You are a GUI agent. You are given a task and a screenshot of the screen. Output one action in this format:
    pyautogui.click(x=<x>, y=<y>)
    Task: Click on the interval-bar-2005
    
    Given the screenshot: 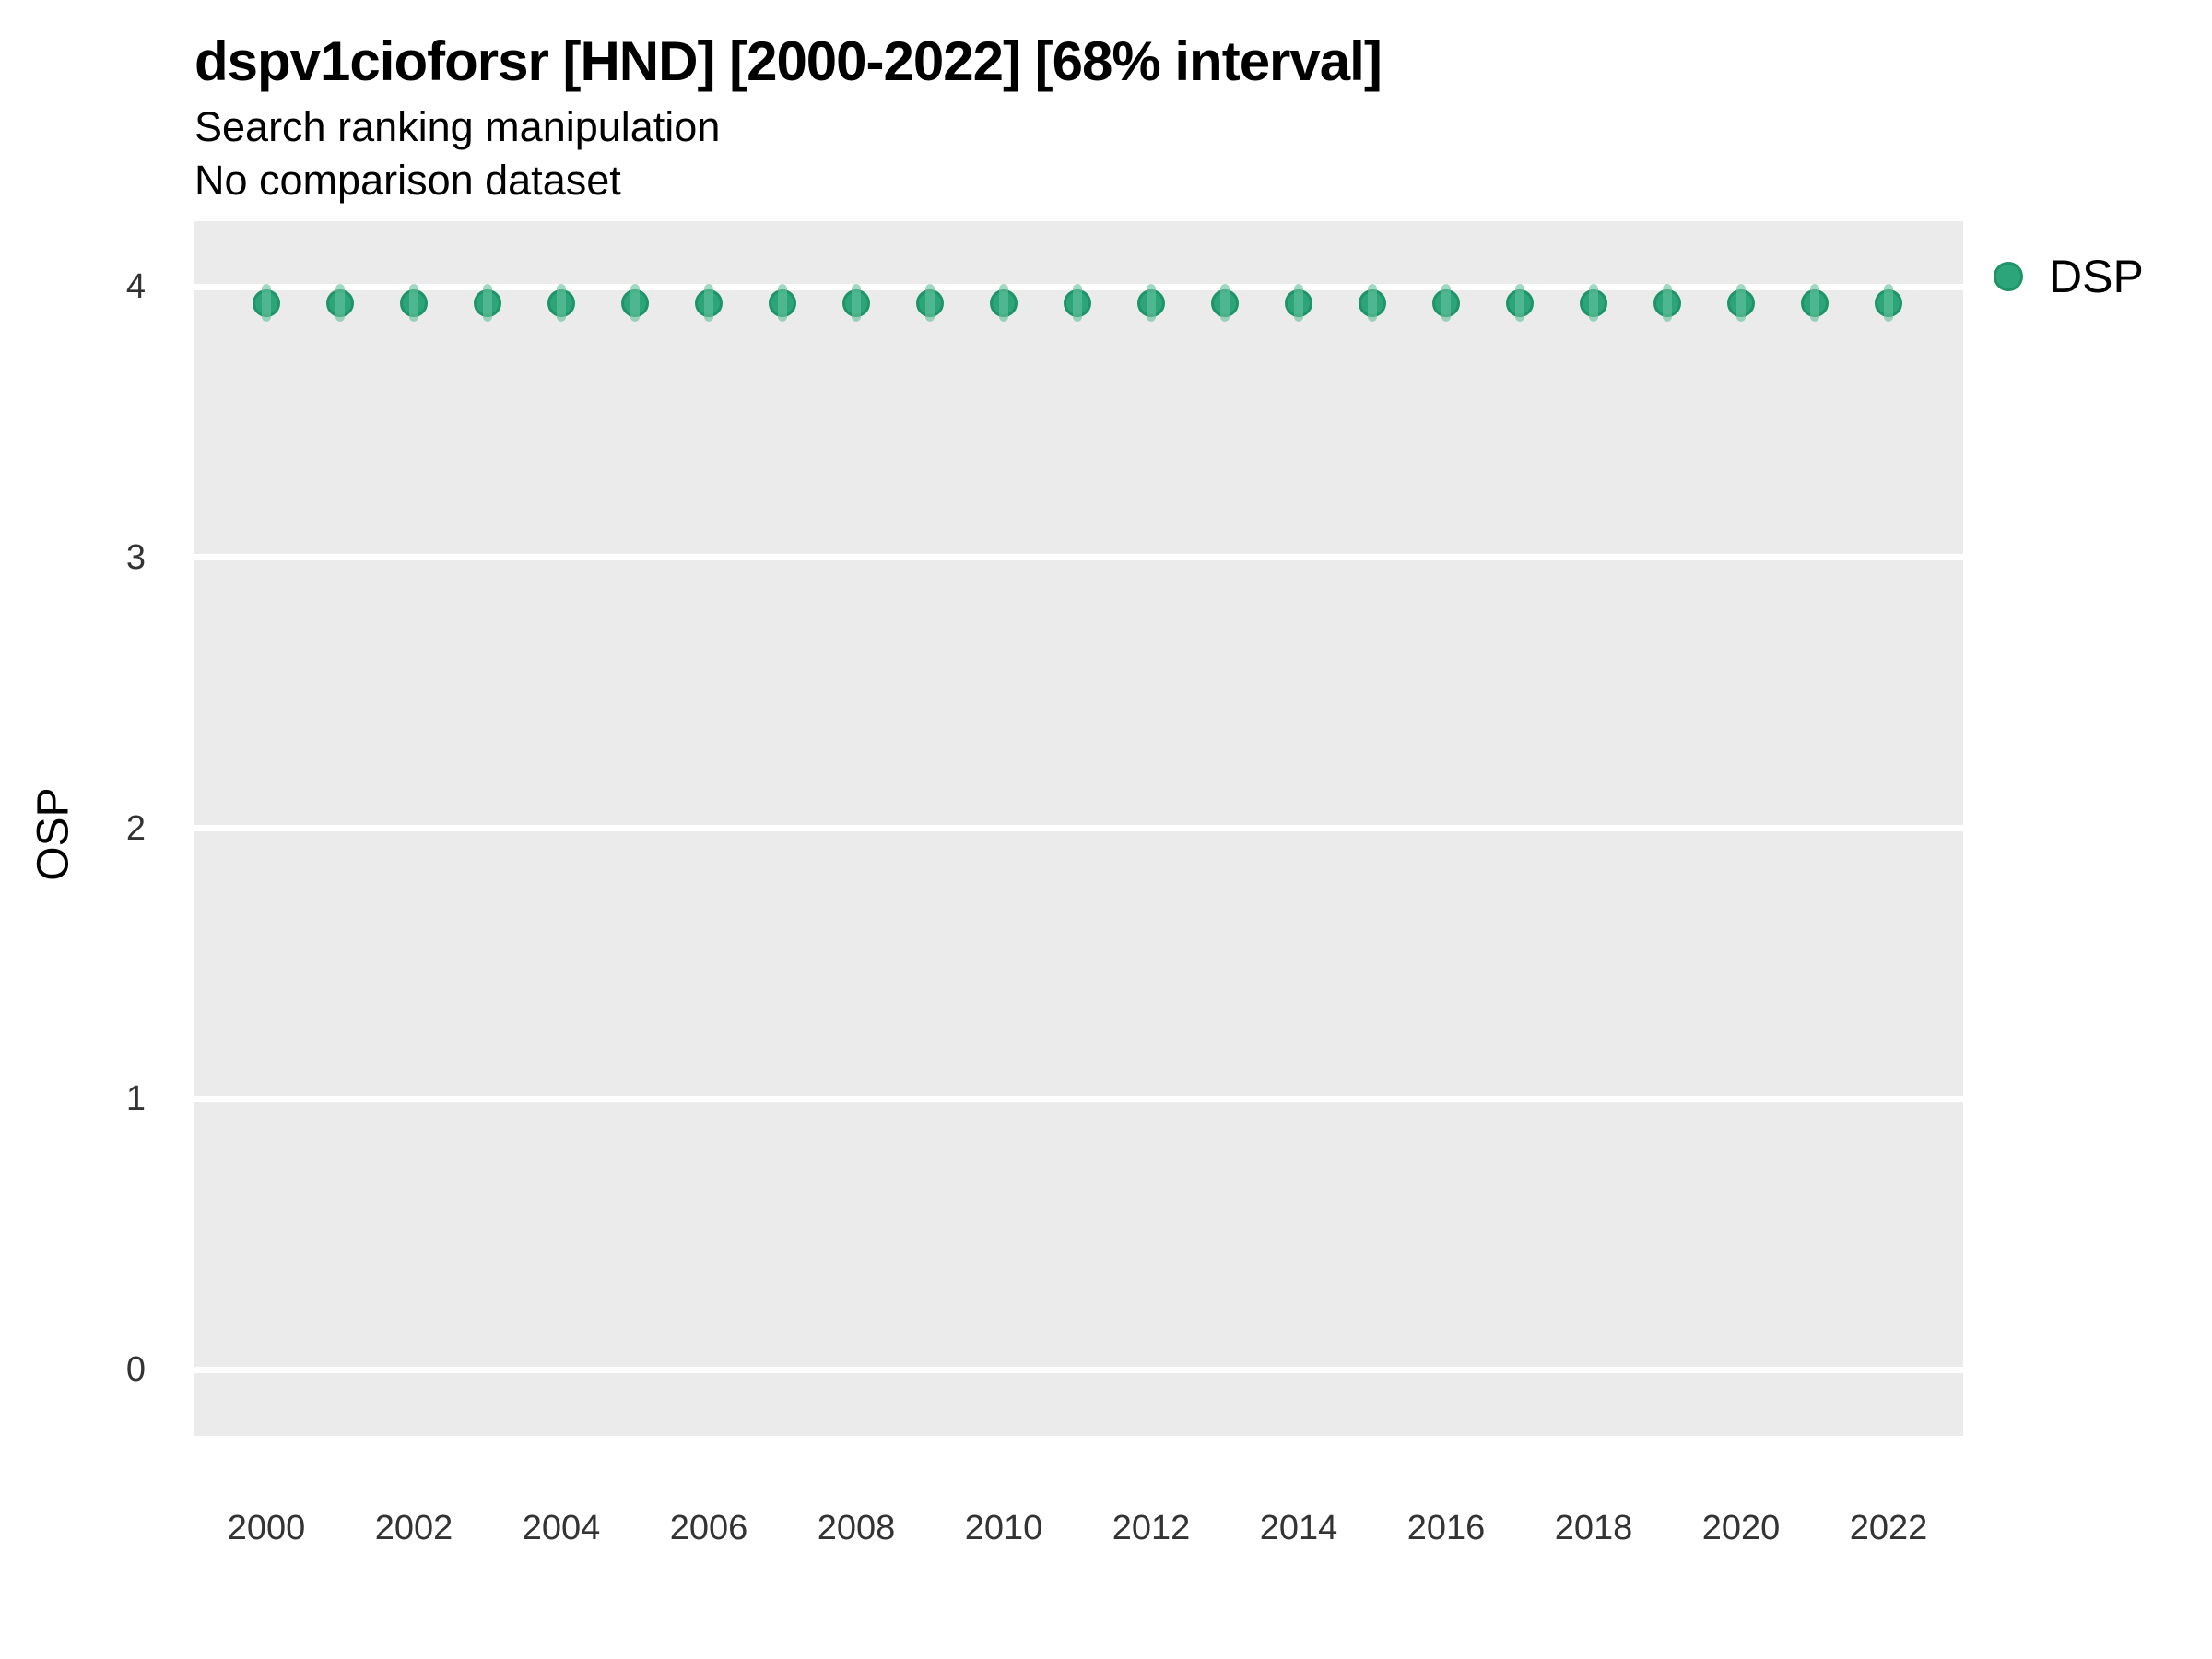 What is the action you would take?
    pyautogui.click(x=635, y=303)
    